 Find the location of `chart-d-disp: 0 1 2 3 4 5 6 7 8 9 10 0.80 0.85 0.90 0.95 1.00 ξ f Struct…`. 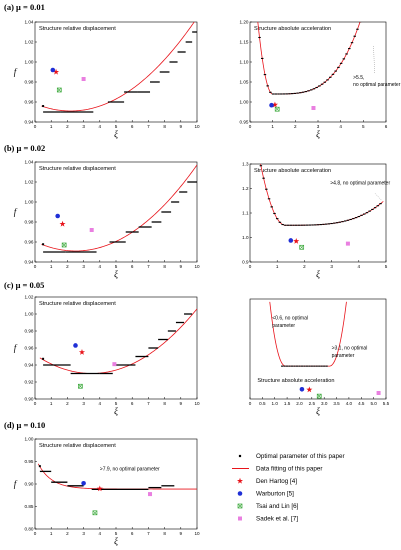

chart-d-disp: 0 1 2 3 4 5 6 7 8 9 10 0.80 0.85 0.90 0.95 1.00 ξ f Struct… is located at coordinates (107, 491).